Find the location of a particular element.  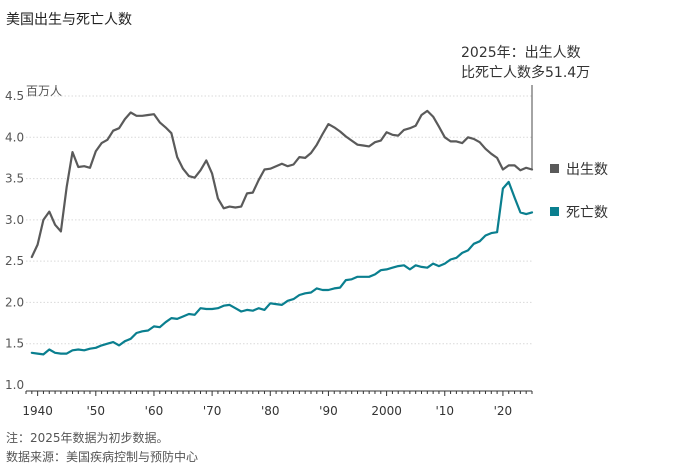

legend-label-births: 出生数 is located at coordinates (587, 170).